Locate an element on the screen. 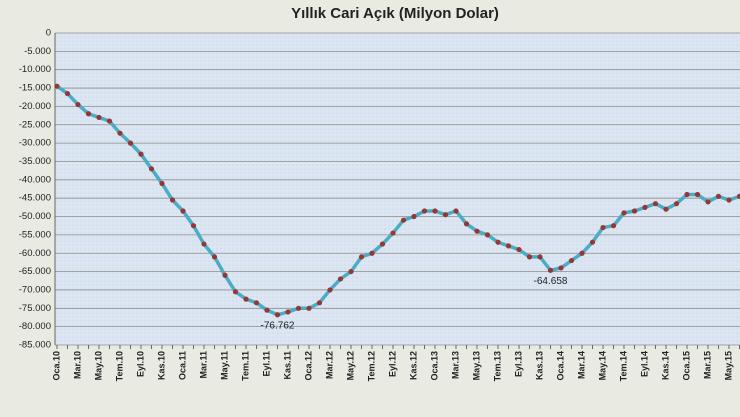 The width and height of the screenshot is (740, 417). x-tick-label: Kas.14 is located at coordinates (665, 365).